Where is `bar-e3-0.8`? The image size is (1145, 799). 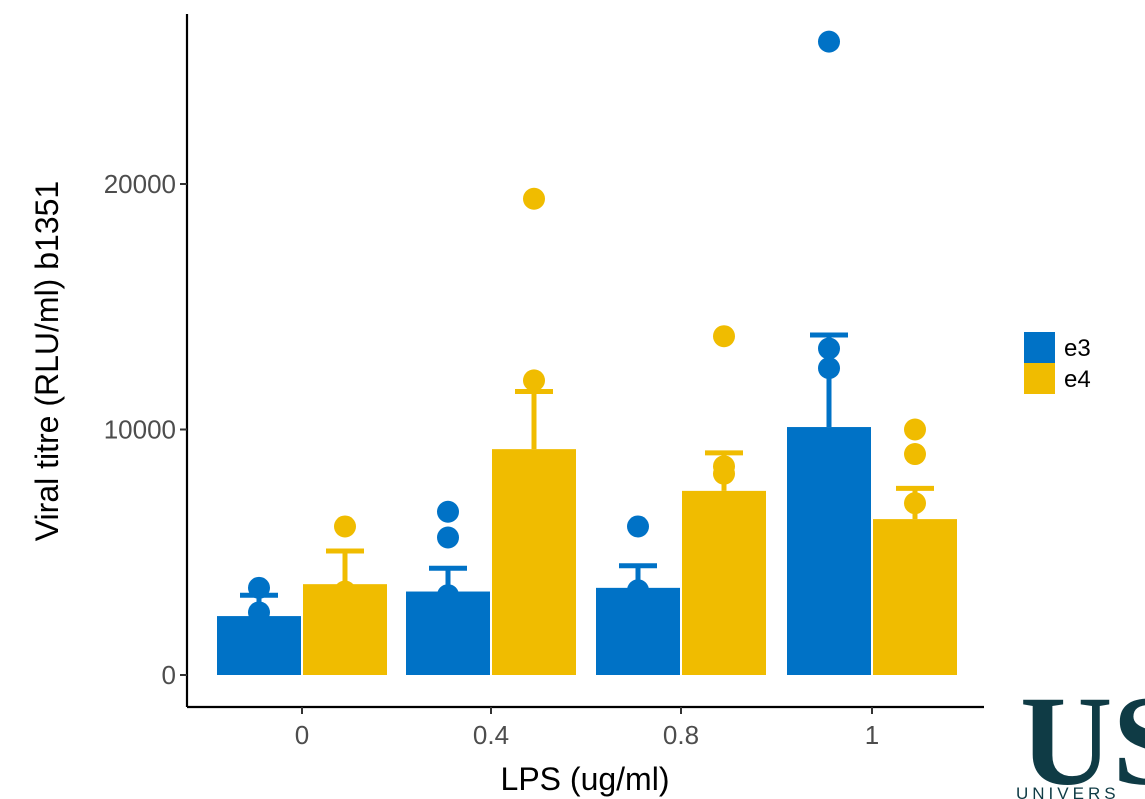
bar-e3-0.8 is located at coordinates (638, 631).